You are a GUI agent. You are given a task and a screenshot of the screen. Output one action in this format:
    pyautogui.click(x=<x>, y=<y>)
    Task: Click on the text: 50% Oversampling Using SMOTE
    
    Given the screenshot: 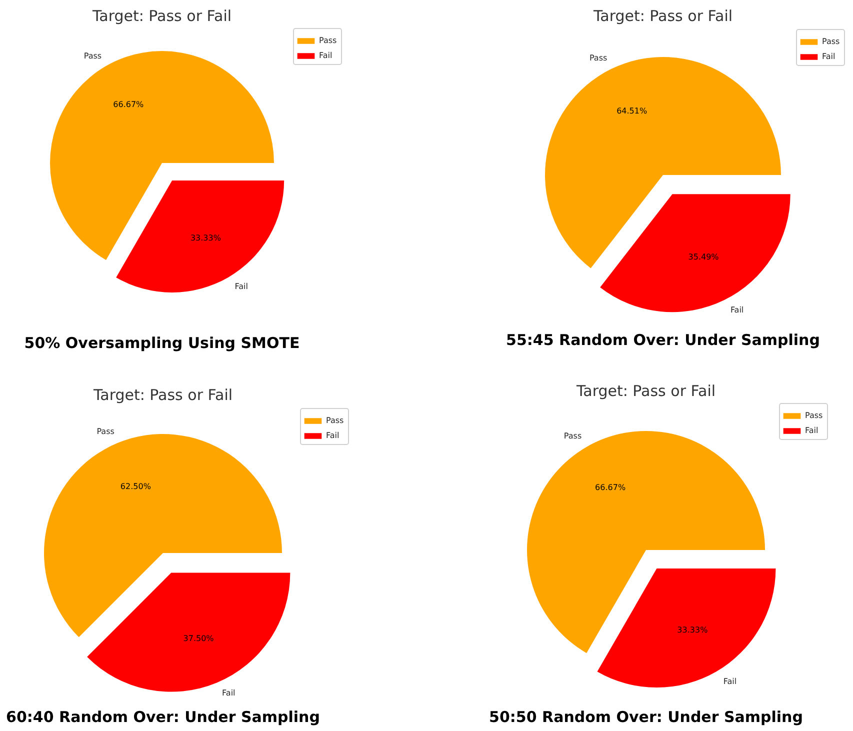 What is the action you would take?
    pyautogui.click(x=162, y=343)
    